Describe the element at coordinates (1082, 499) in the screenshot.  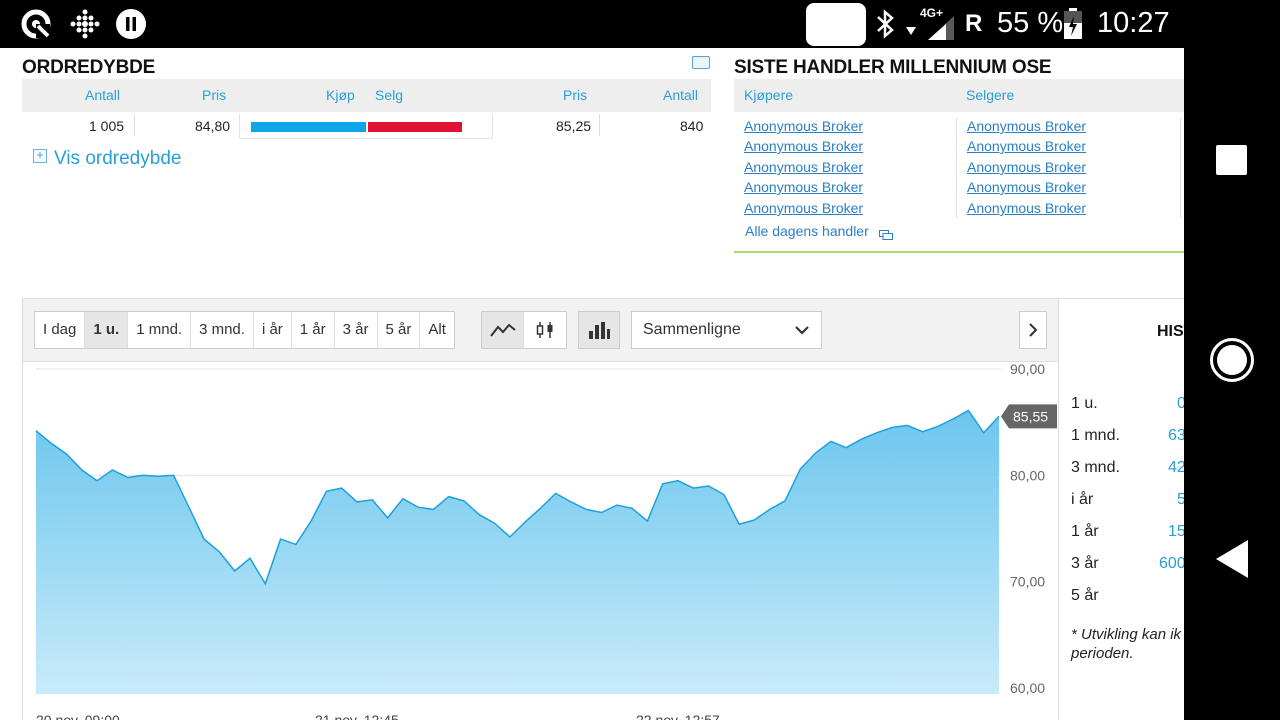
I see `history-label: i år` at that location.